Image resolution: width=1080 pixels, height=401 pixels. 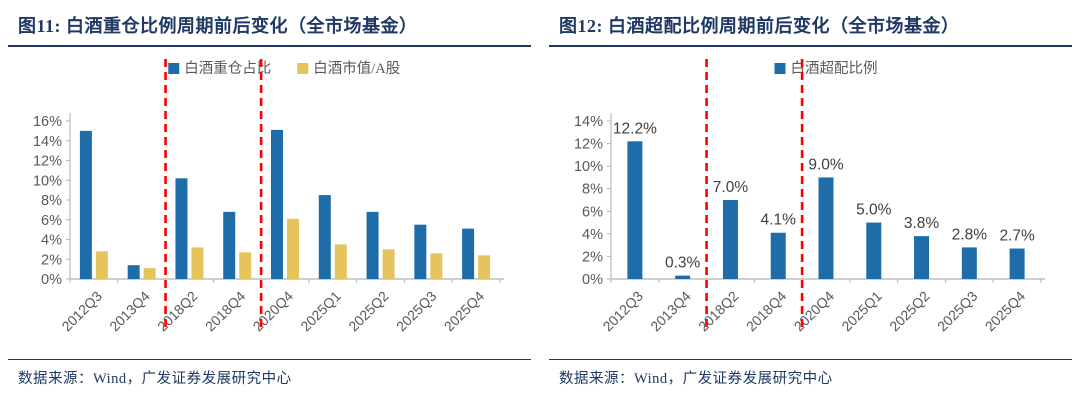 I want to click on data-label: 7.0%, so click(x=731, y=187).